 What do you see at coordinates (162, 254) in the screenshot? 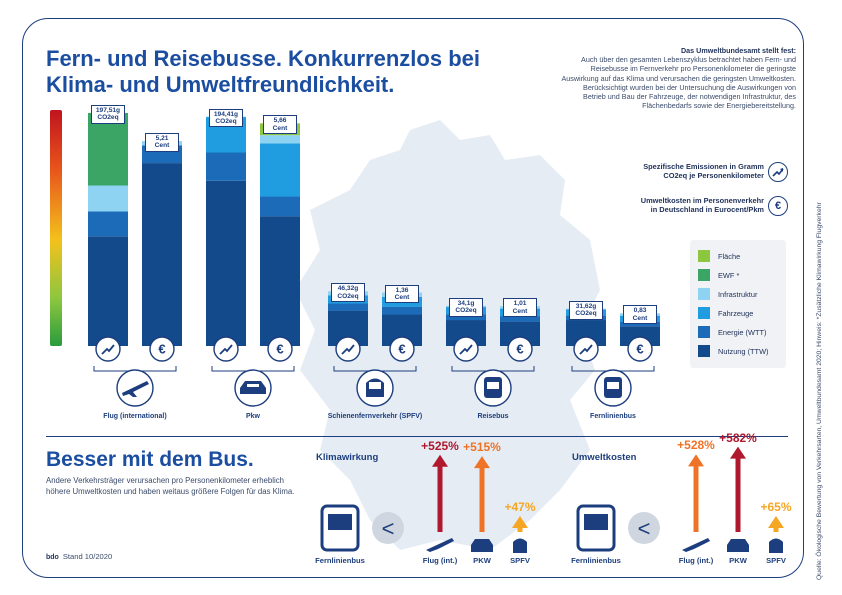
I see `costs-bar-segment-nutzung-ttw` at bounding box center [162, 254].